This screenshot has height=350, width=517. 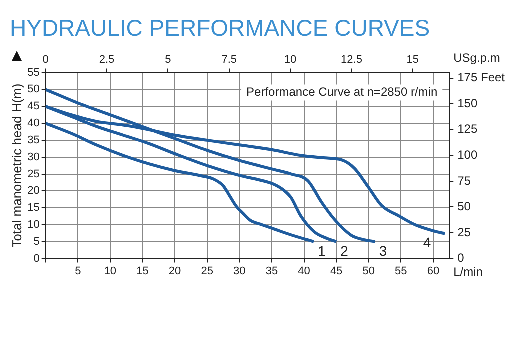 What do you see at coordinates (465, 232) in the screenshot?
I see `y2-tick-label: 25` at bounding box center [465, 232].